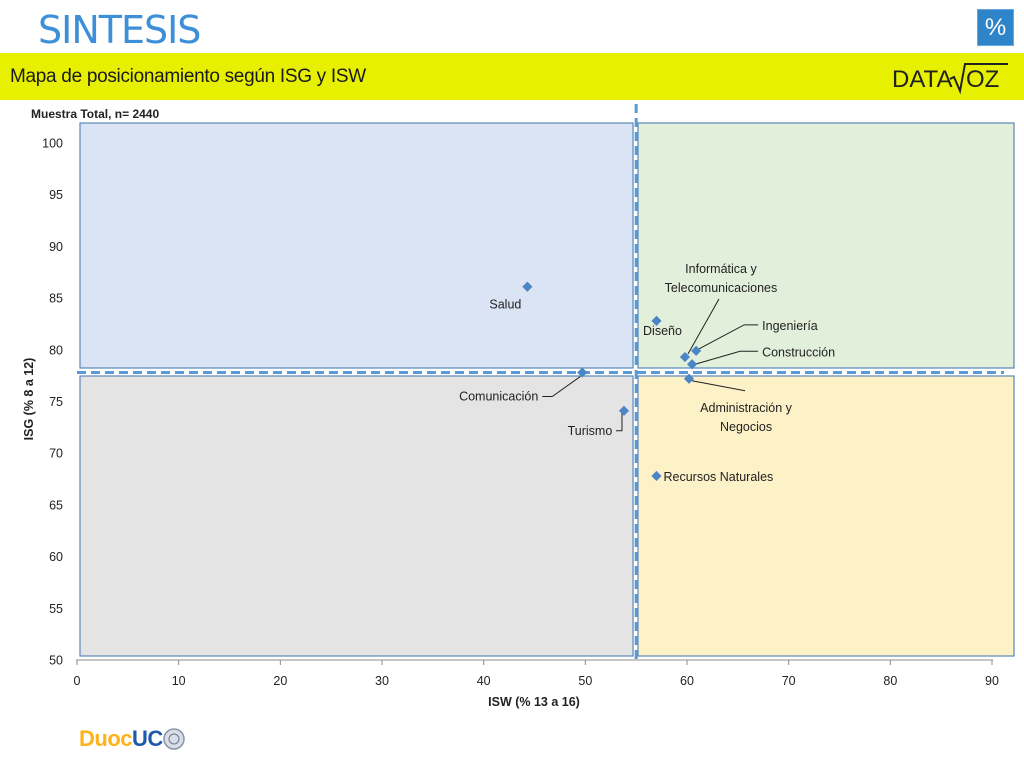 The image size is (1024, 768). I want to click on point-label-line: Turismo, so click(590, 431).